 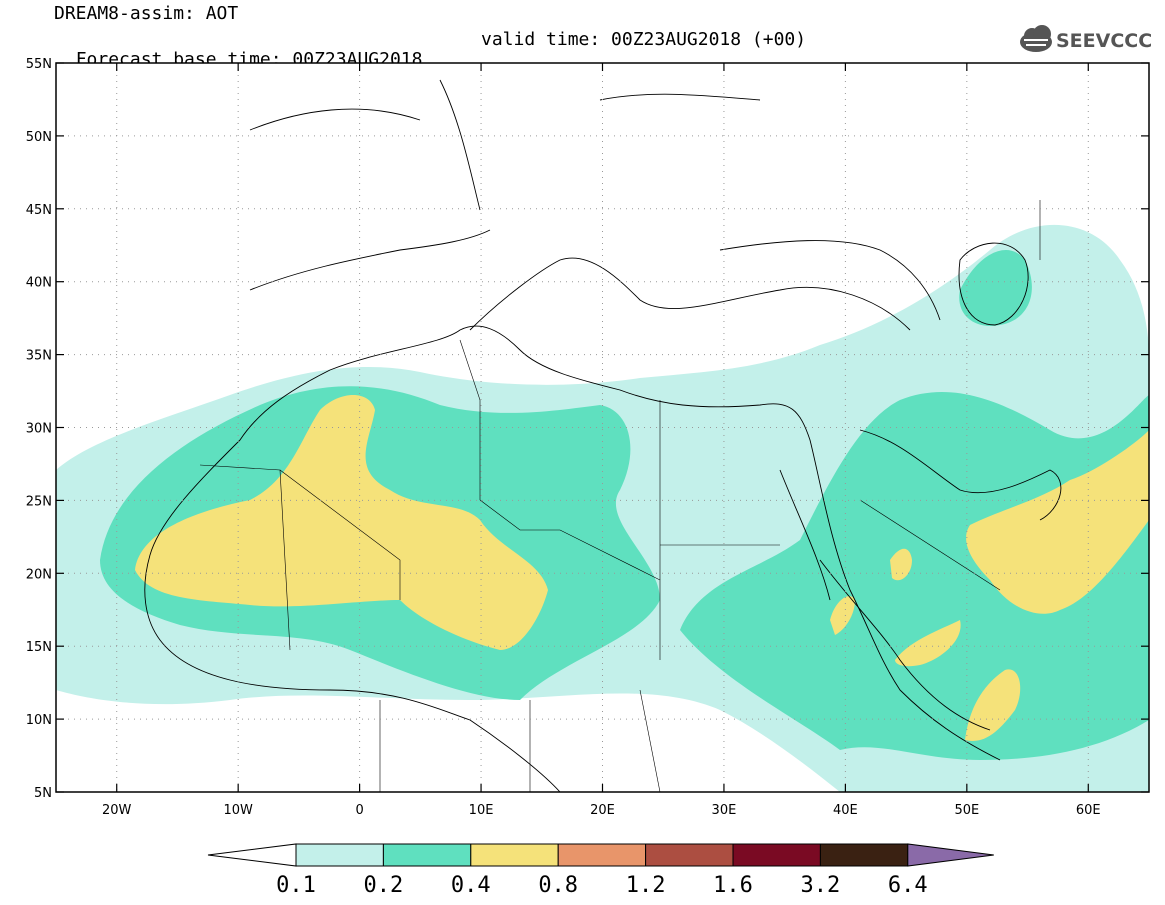 What do you see at coordinates (471, 885) in the screenshot?
I see `colorbar-label: 0.4` at bounding box center [471, 885].